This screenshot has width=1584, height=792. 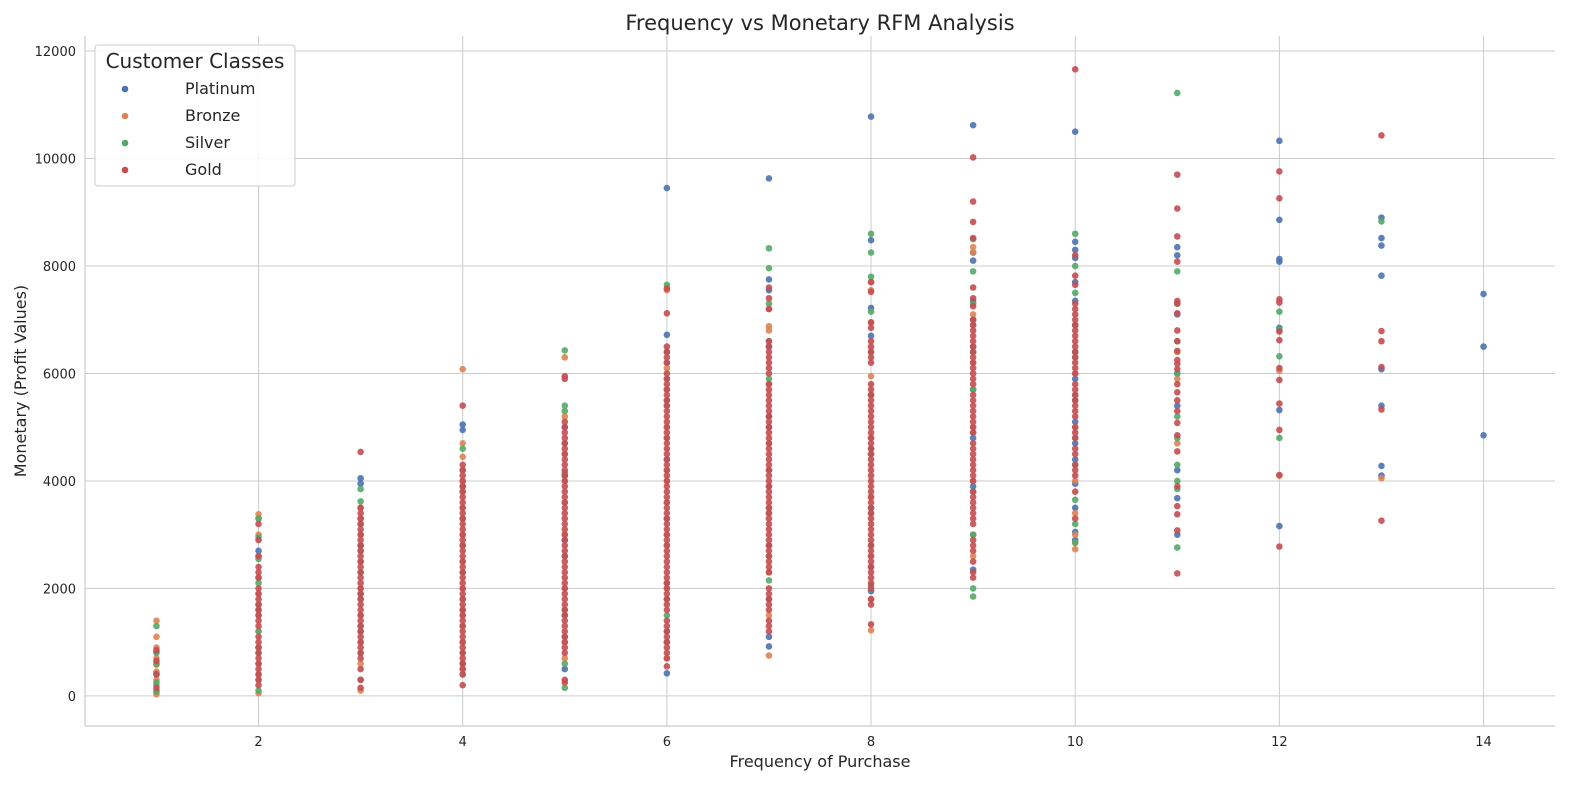 What do you see at coordinates (125, 143) in the screenshot?
I see `legend-marker` at bounding box center [125, 143].